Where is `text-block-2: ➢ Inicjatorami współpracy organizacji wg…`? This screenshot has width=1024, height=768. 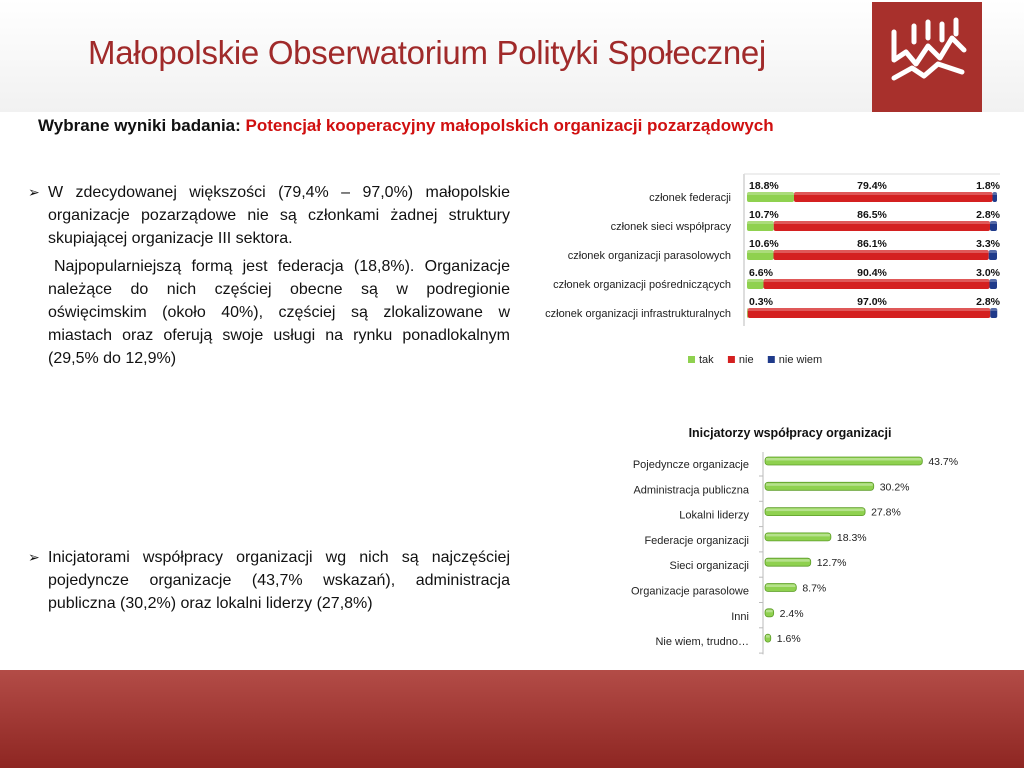
text-block-2: ➢ Inicjatorami współpracy organizacji wg… is located at coordinates (269, 580).